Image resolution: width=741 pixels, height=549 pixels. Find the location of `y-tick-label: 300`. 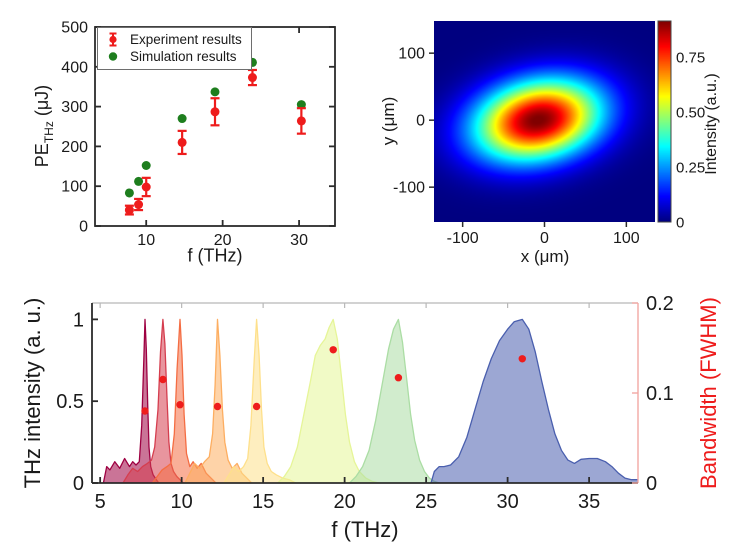

y-tick-label: 300 is located at coordinates (74, 107).